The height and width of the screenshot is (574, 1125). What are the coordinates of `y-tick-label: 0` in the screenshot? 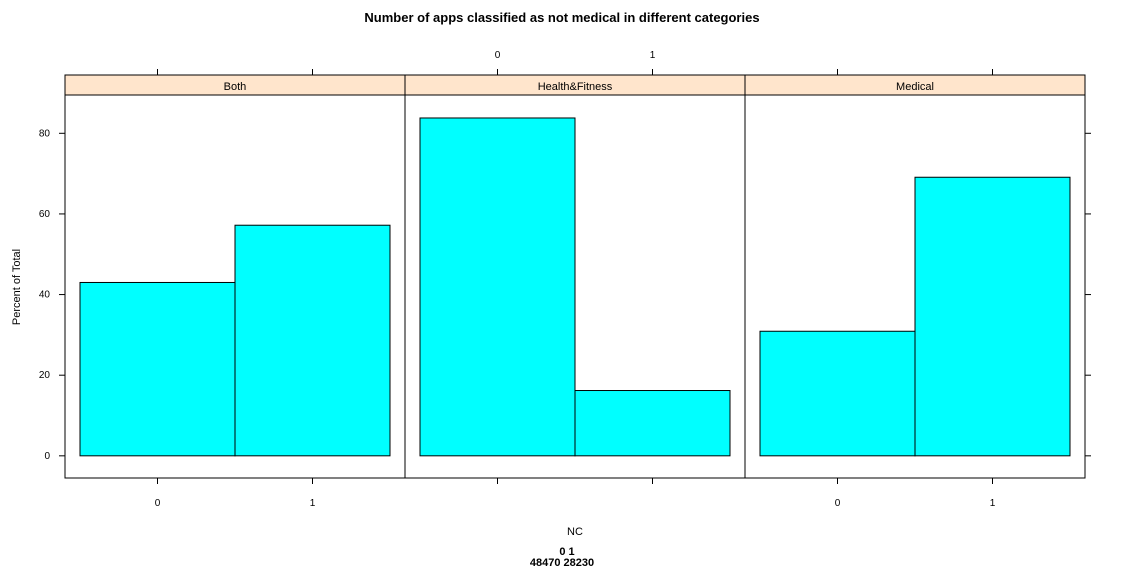 It's located at (47, 456).